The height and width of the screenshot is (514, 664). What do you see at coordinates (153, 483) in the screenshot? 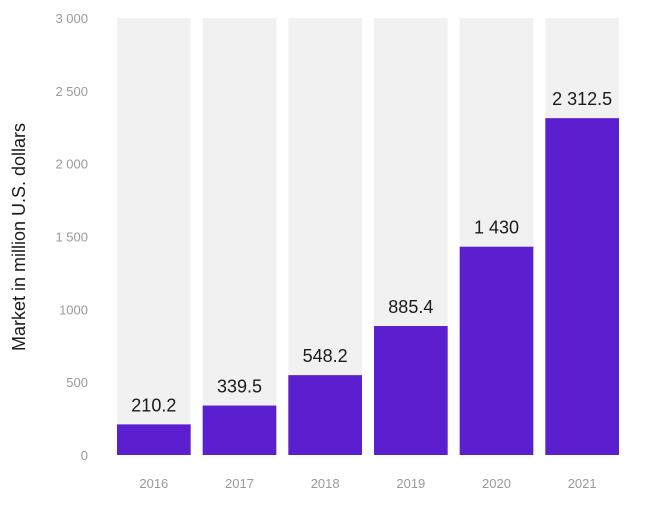
I see `x-tick-label-2016: 2016` at bounding box center [153, 483].